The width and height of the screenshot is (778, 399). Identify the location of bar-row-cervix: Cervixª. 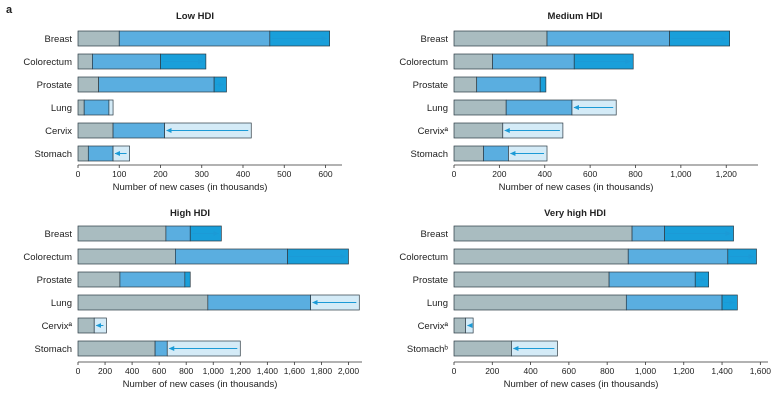
(446, 325).